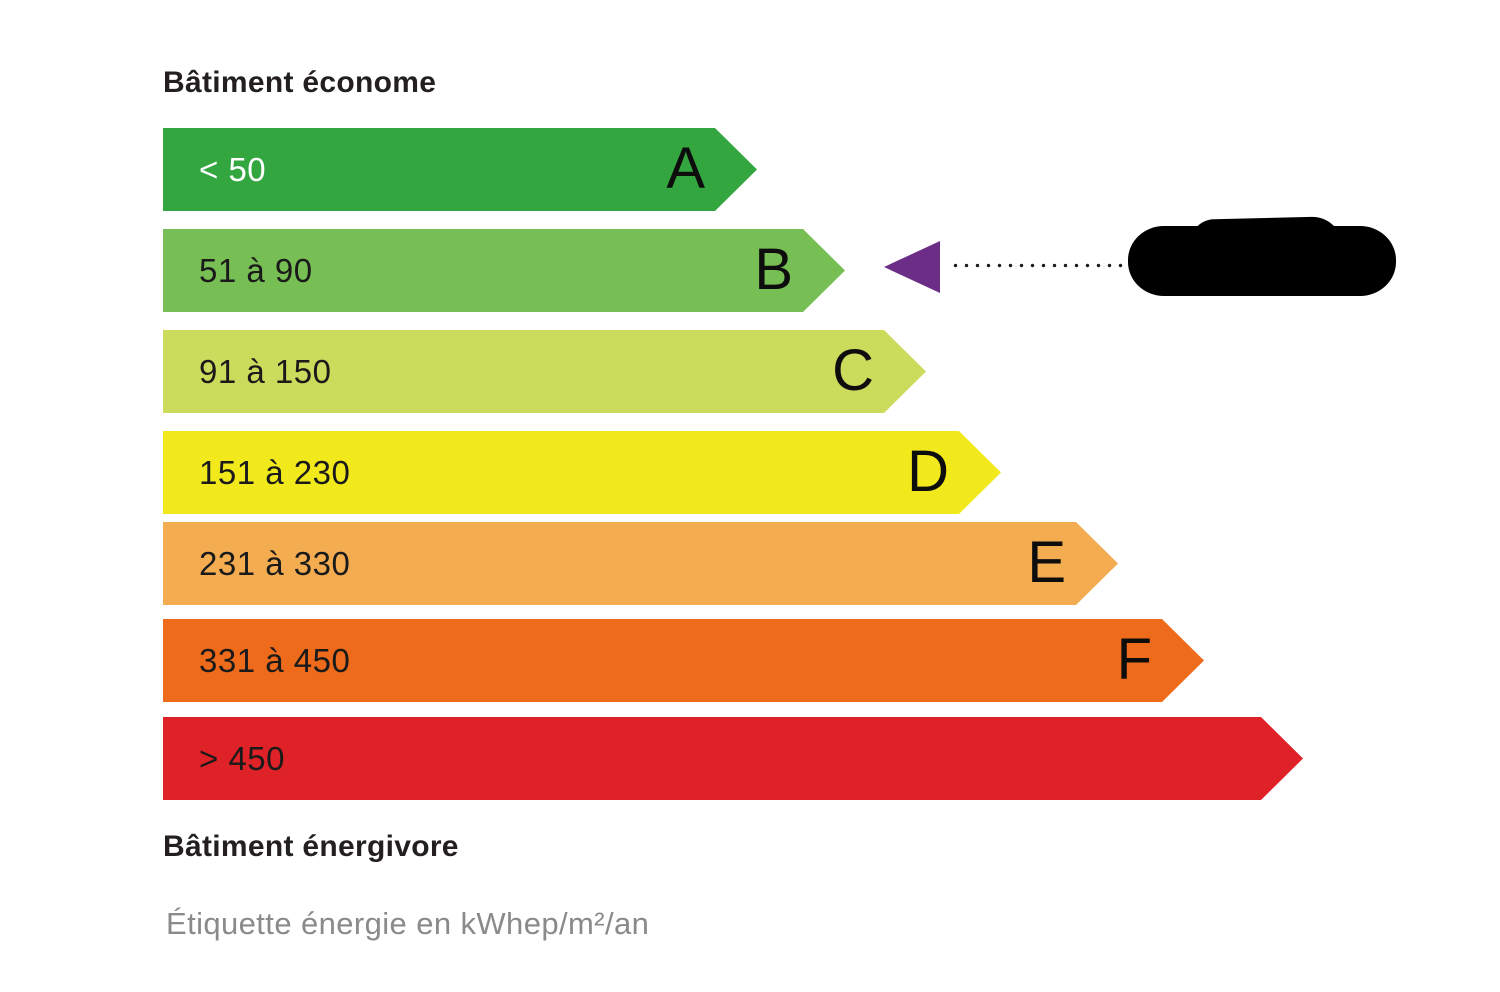 The width and height of the screenshot is (1500, 992). I want to click on band-range-label: 331 à 450, so click(275, 660).